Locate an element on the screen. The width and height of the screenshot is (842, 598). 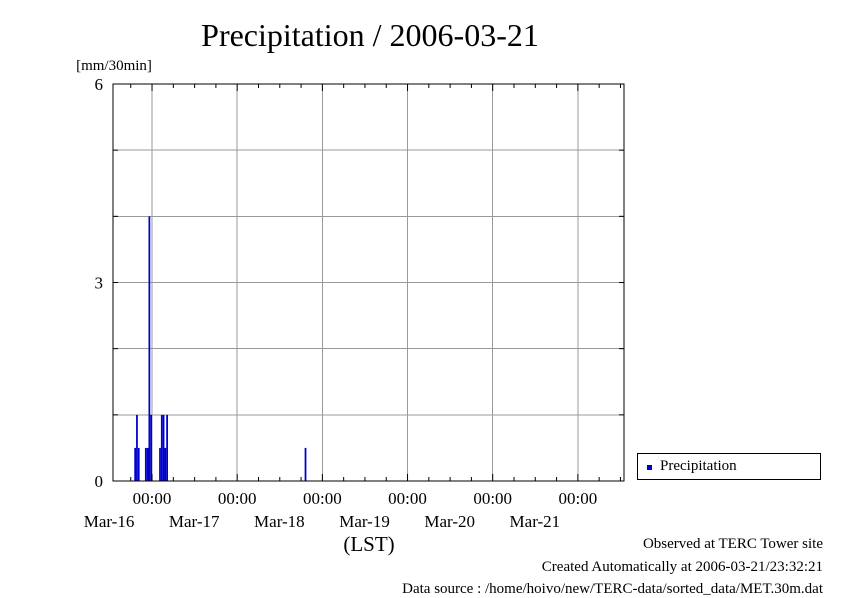
y-tick-label: 3 is located at coordinates (99, 283).